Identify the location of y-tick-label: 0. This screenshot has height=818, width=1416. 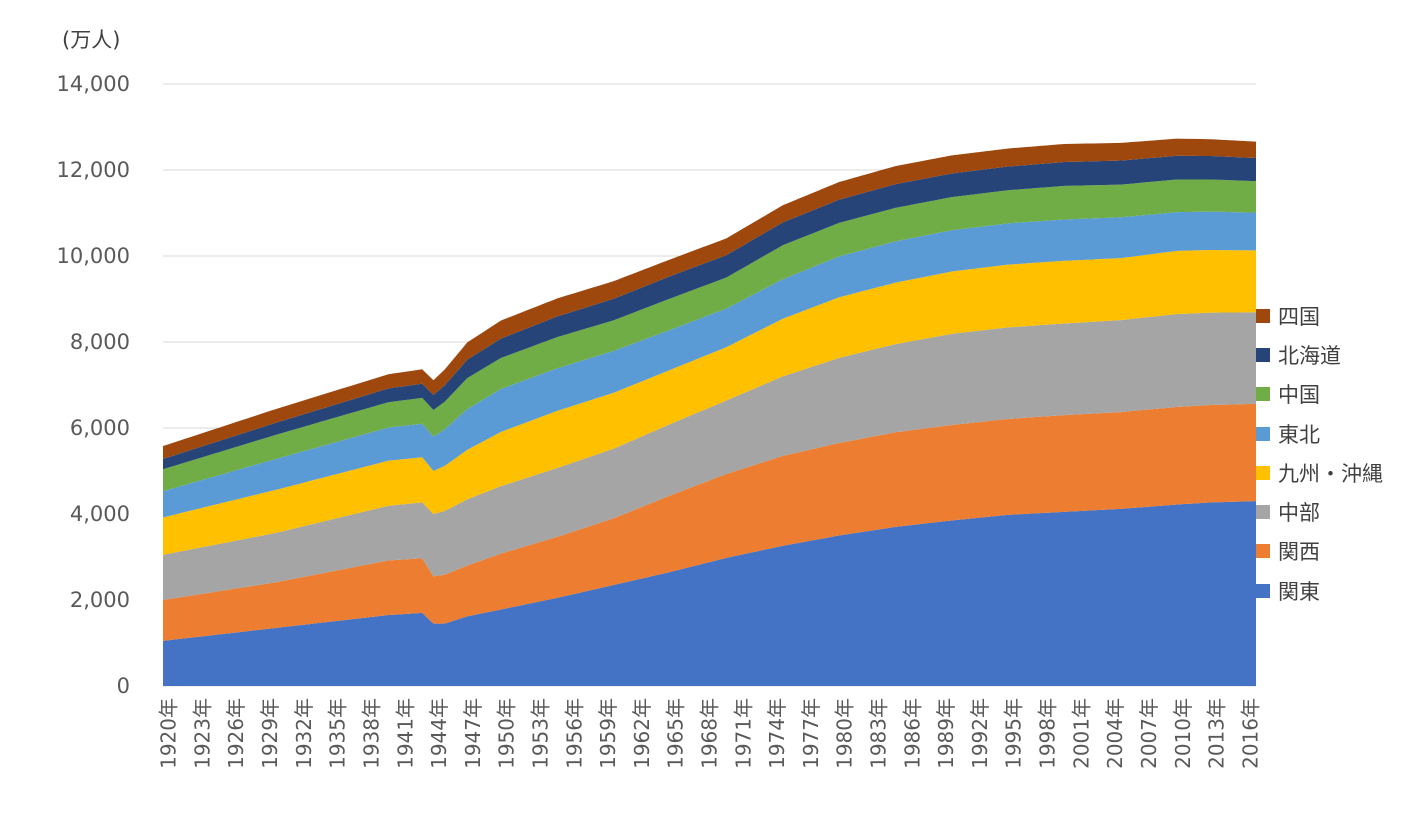
(123, 686).